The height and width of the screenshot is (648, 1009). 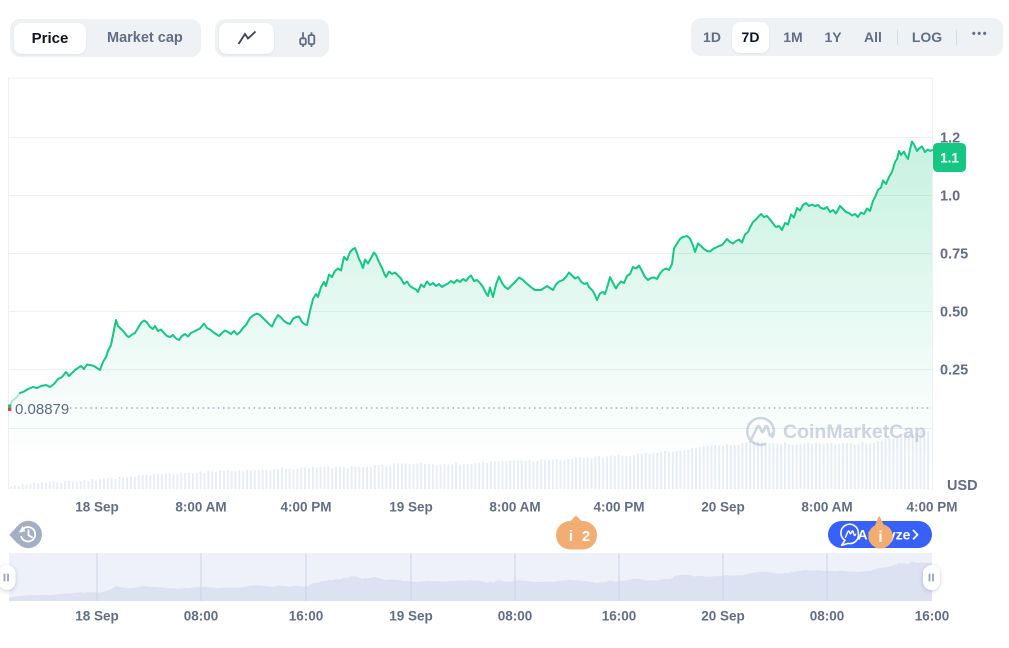 What do you see at coordinates (962, 486) in the screenshot?
I see `svg-text: USD` at bounding box center [962, 486].